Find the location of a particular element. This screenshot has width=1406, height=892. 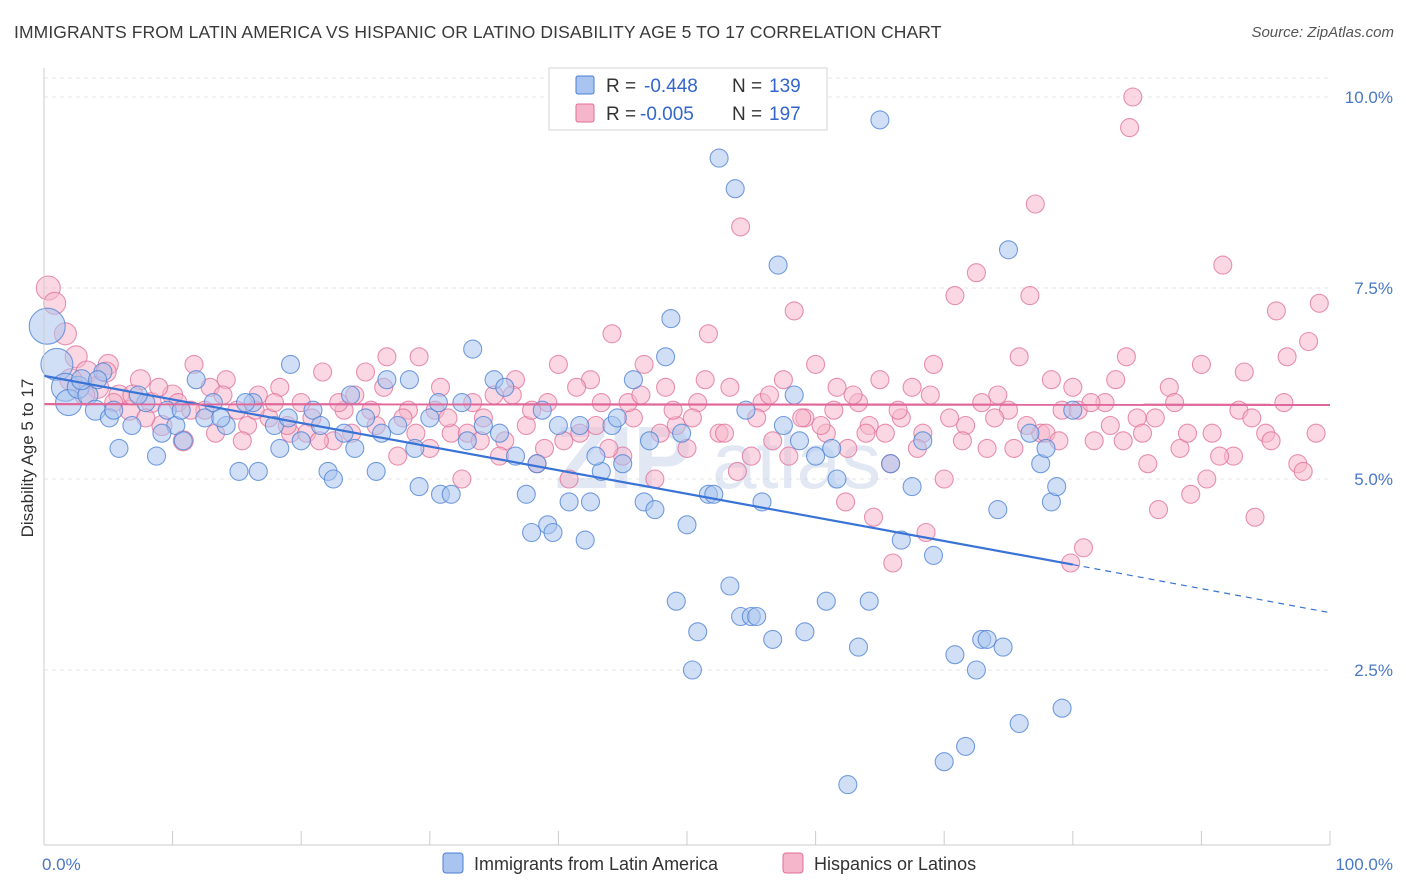

stats-legend: R = -0.448 N = 139 R = -0.005 N = 197 is located at coordinates (688, 99).